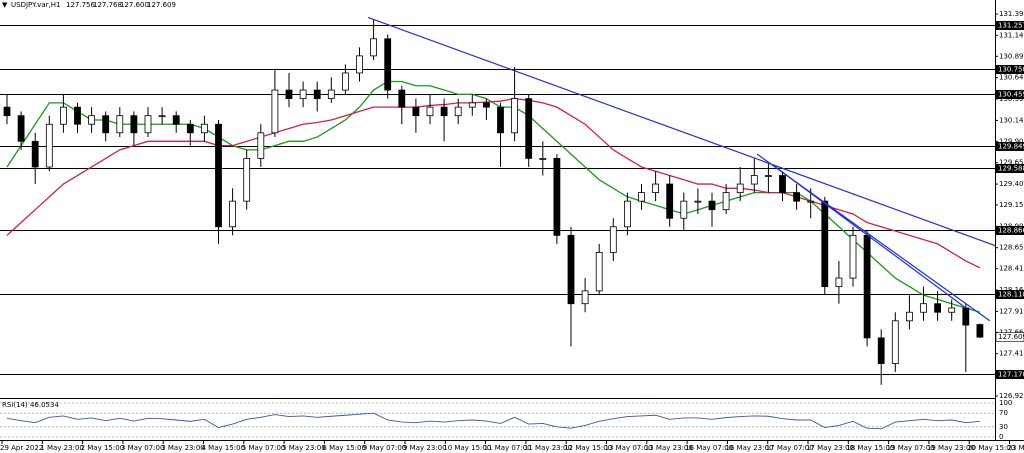 Image resolution: width=1024 pixels, height=453 pixels. I want to click on x-tick-label: 3 May 23:00, so click(183, 448).